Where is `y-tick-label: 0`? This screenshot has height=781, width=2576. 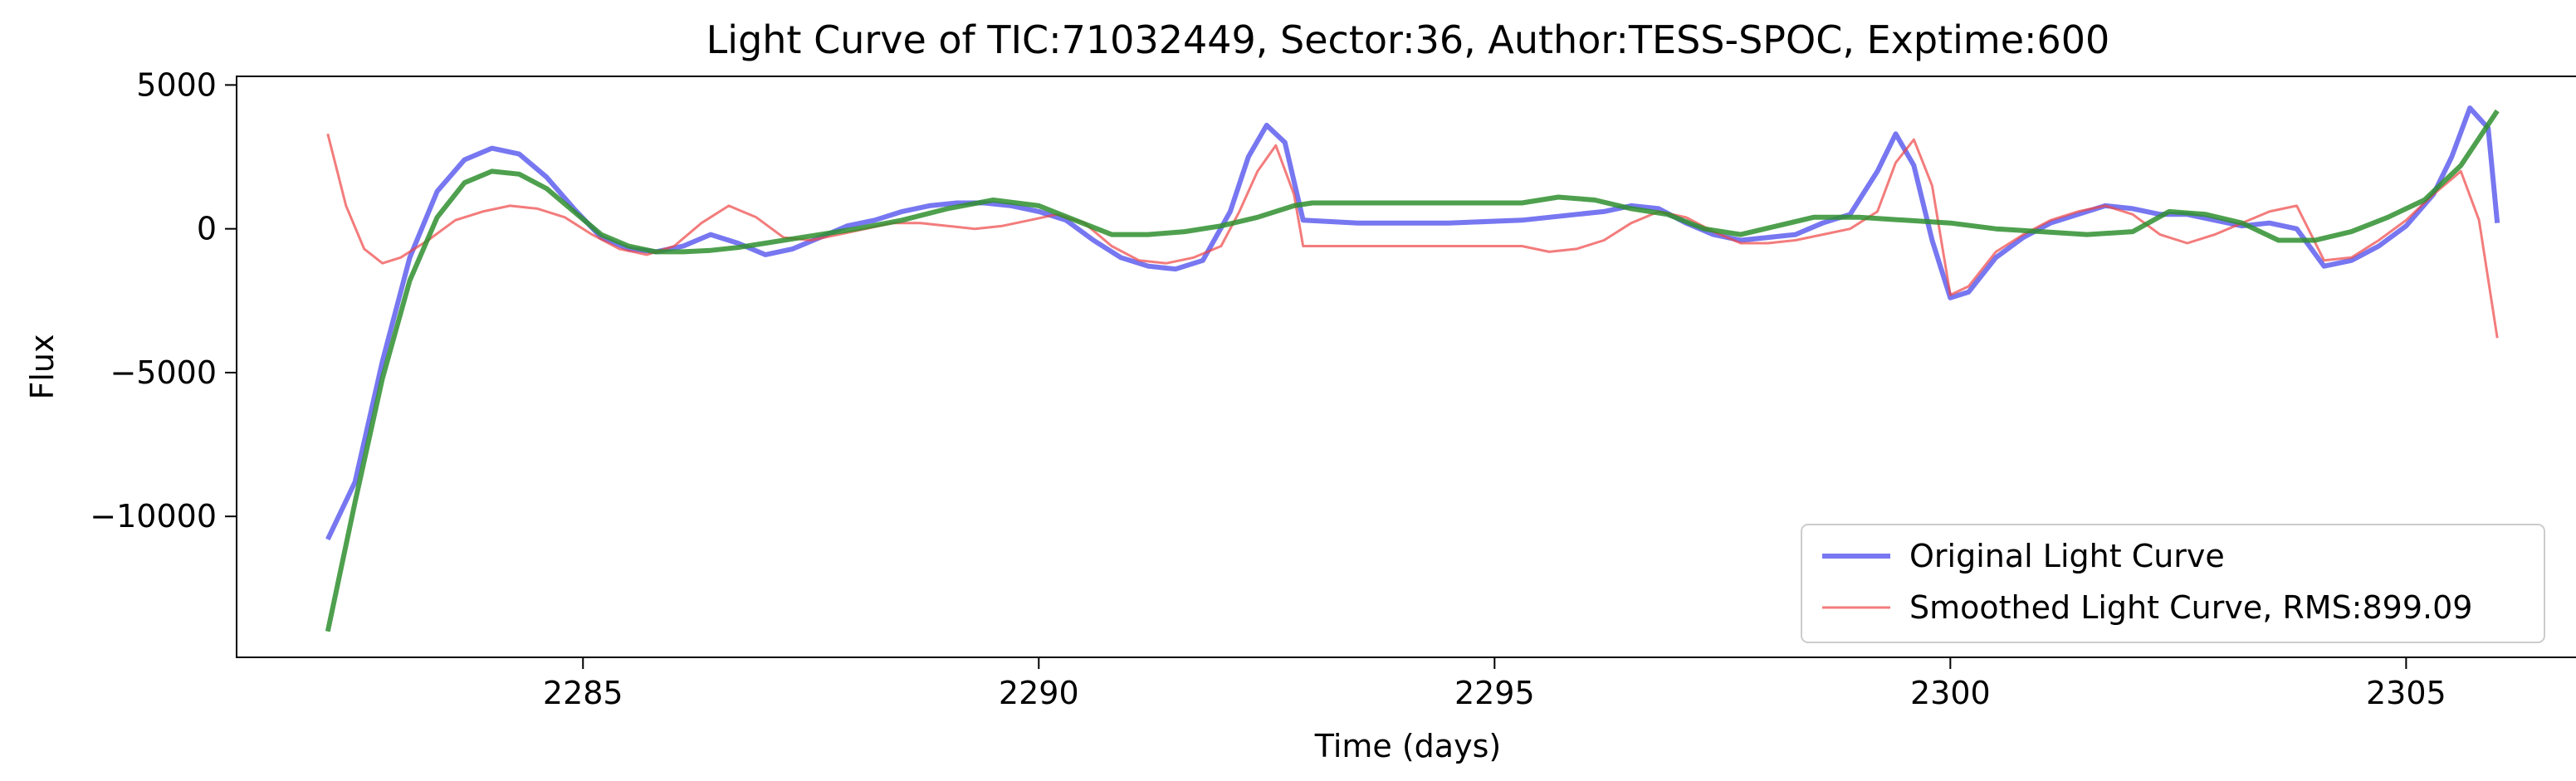
y-tick-label: 0 is located at coordinates (207, 229).